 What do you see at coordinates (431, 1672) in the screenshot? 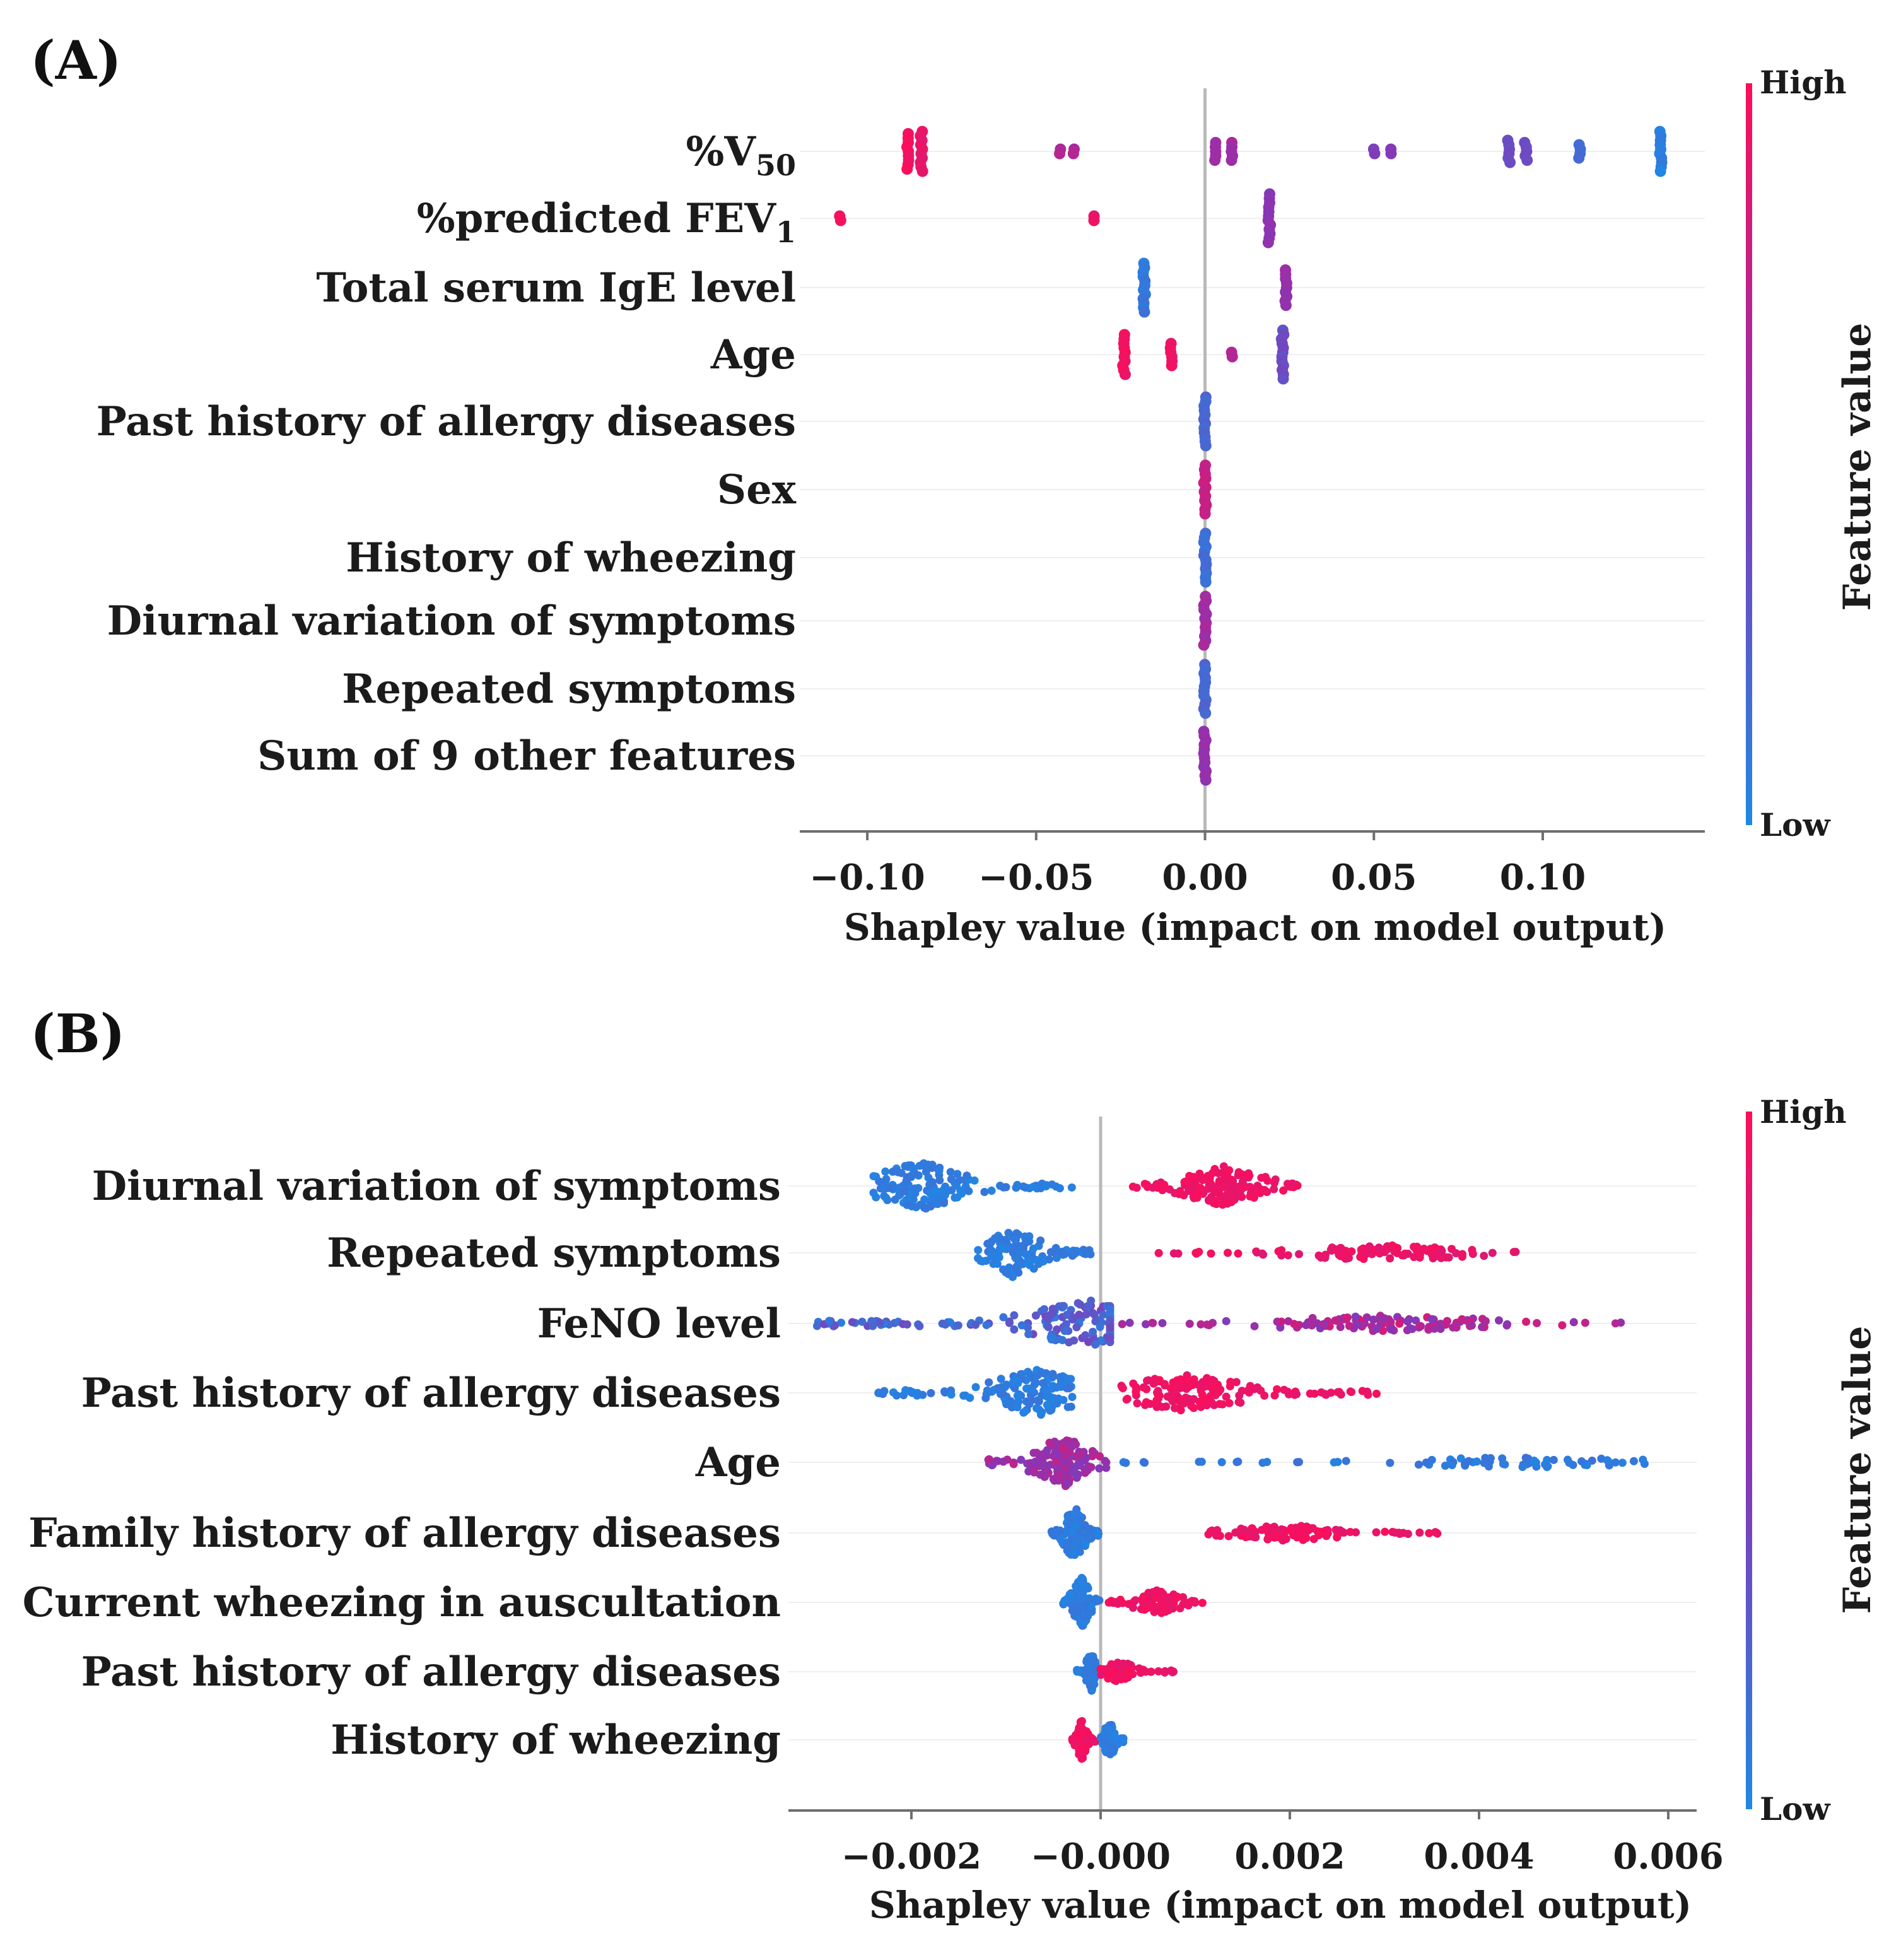
I see `feature-label: Past history of allergy diseases` at bounding box center [431, 1672].